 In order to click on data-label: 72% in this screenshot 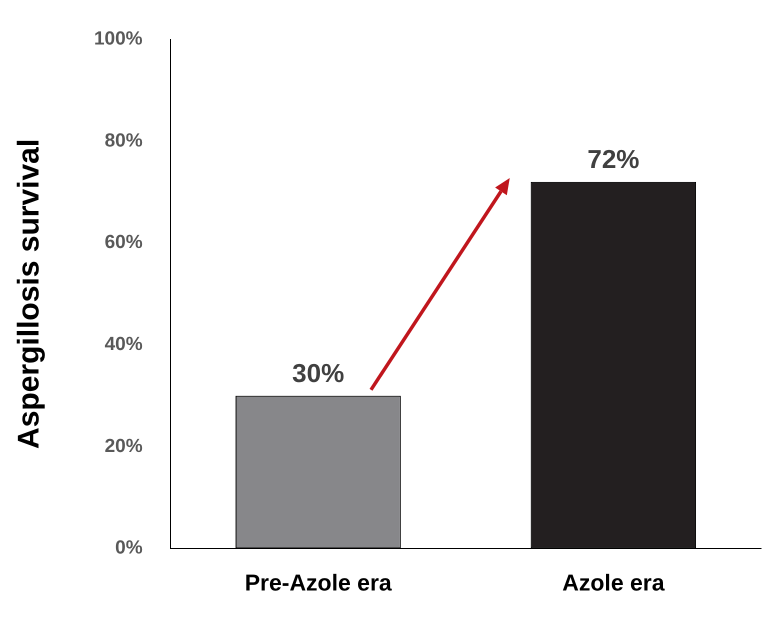, I will do `click(613, 159)`.